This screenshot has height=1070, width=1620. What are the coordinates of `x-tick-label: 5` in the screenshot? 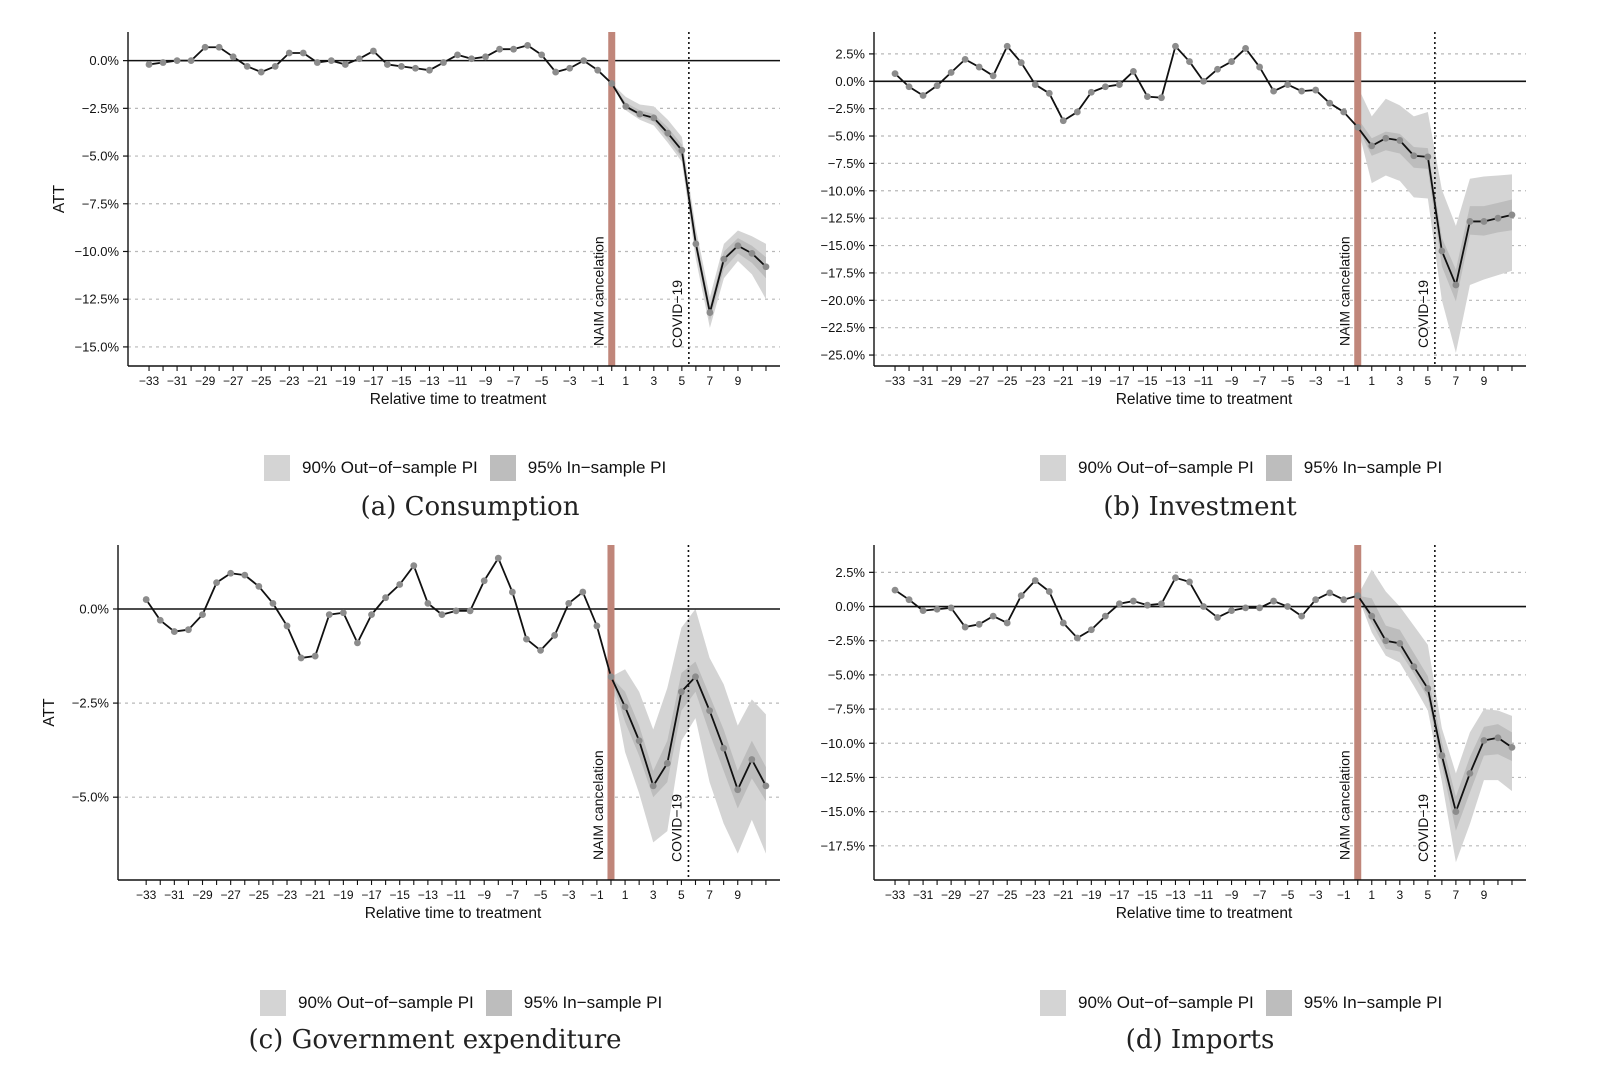 It's located at (681, 895).